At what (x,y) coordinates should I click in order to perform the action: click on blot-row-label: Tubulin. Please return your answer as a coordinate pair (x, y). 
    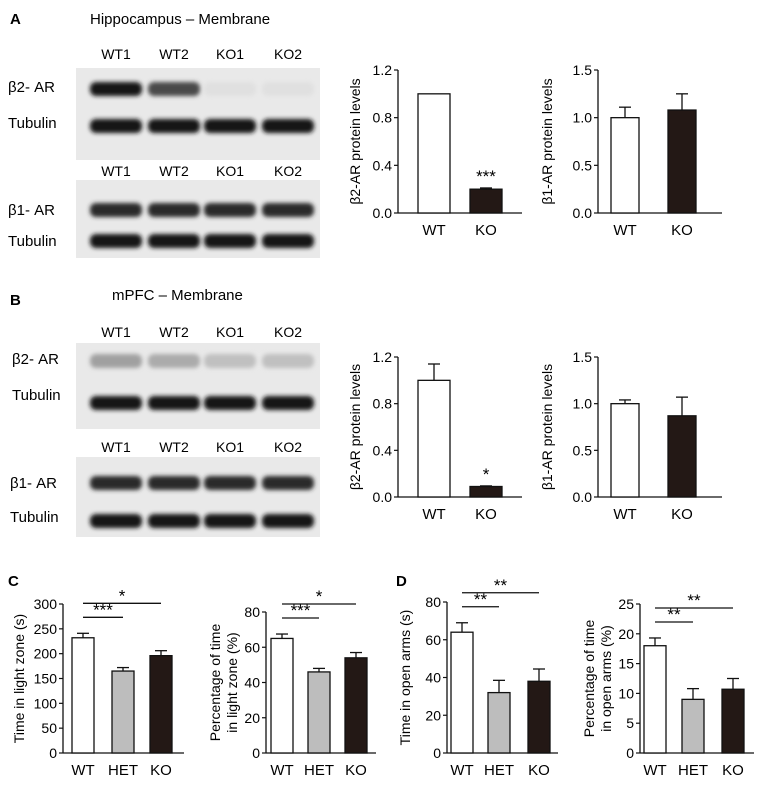
    Looking at the image, I should click on (36, 395).